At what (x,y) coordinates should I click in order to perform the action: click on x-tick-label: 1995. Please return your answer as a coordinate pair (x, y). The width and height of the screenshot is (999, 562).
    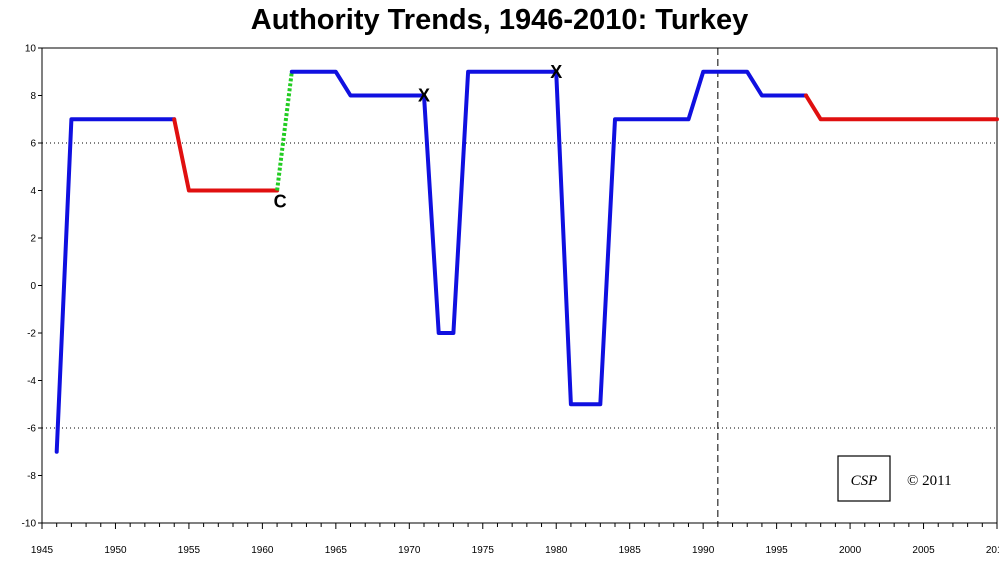
    Looking at the image, I should click on (776, 550).